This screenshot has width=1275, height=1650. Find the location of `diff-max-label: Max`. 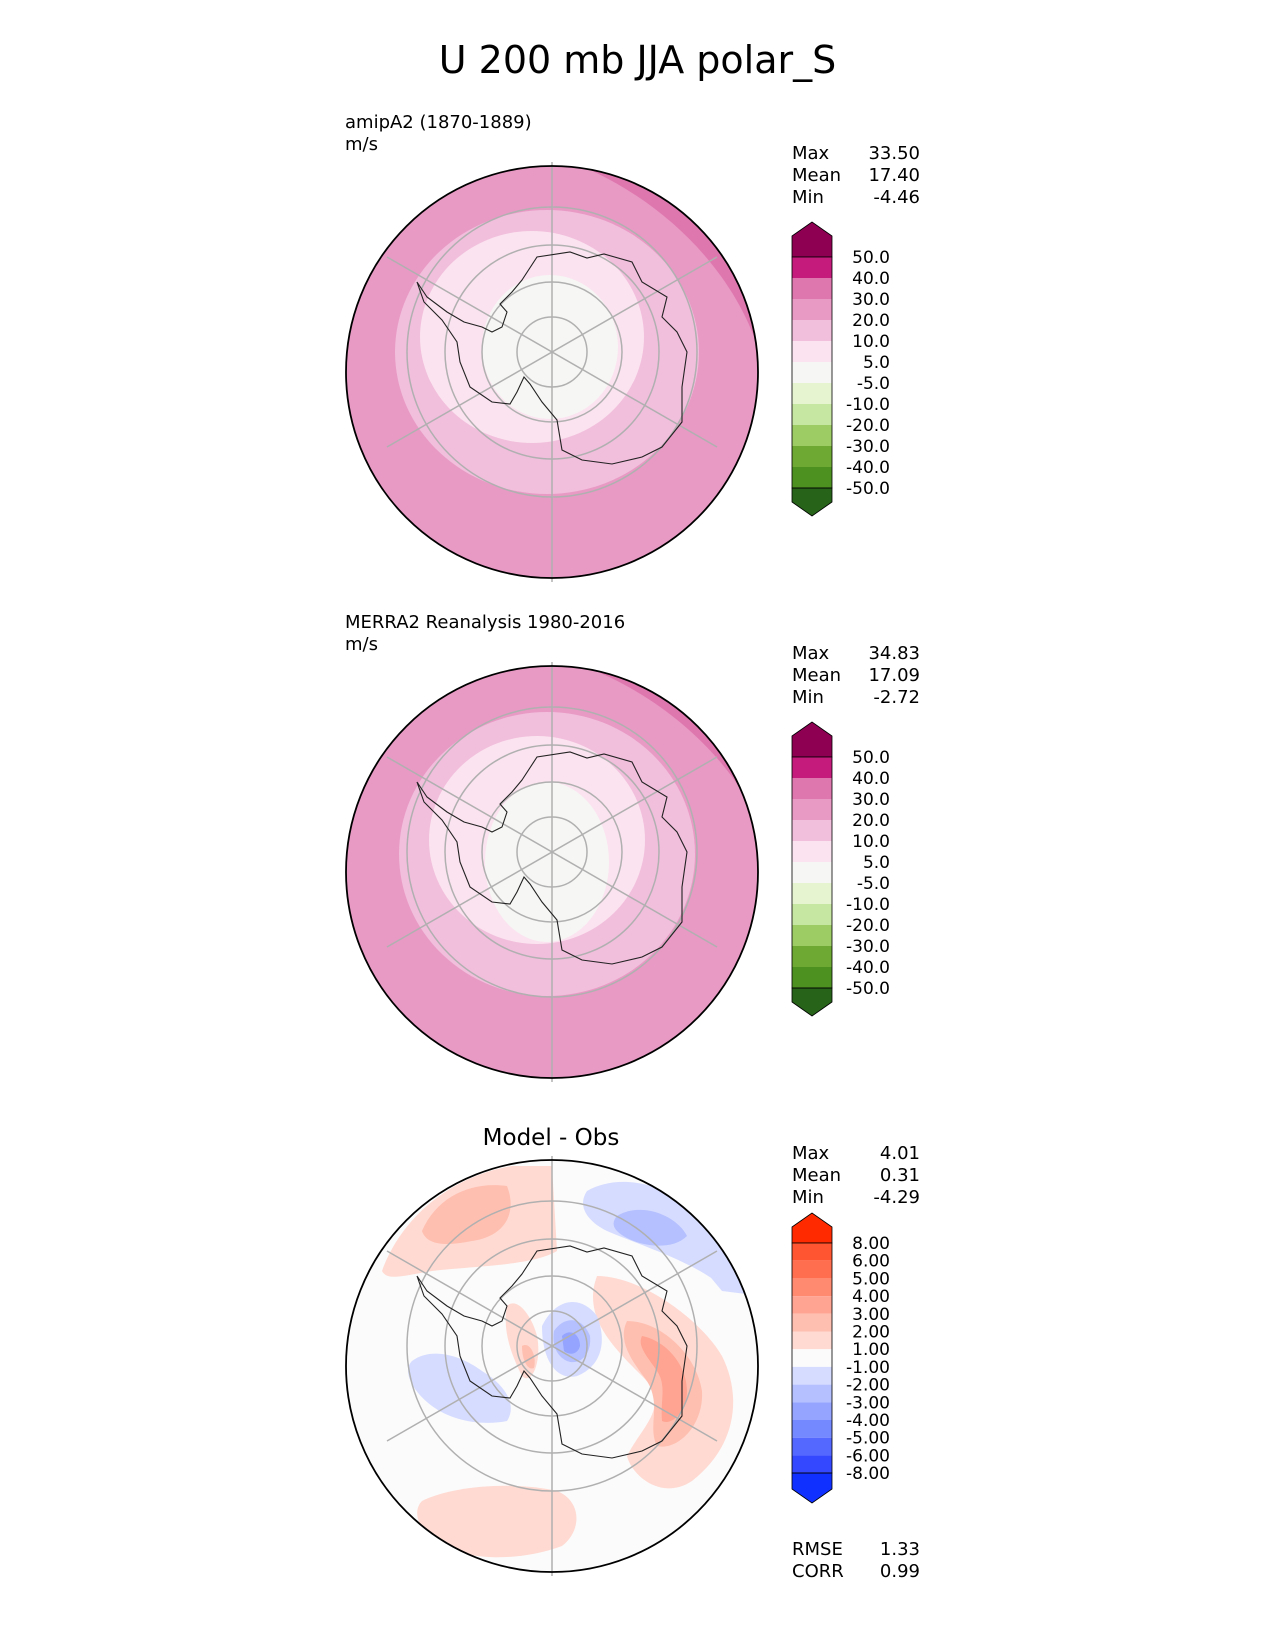

diff-max-label: Max is located at coordinates (811, 1153).